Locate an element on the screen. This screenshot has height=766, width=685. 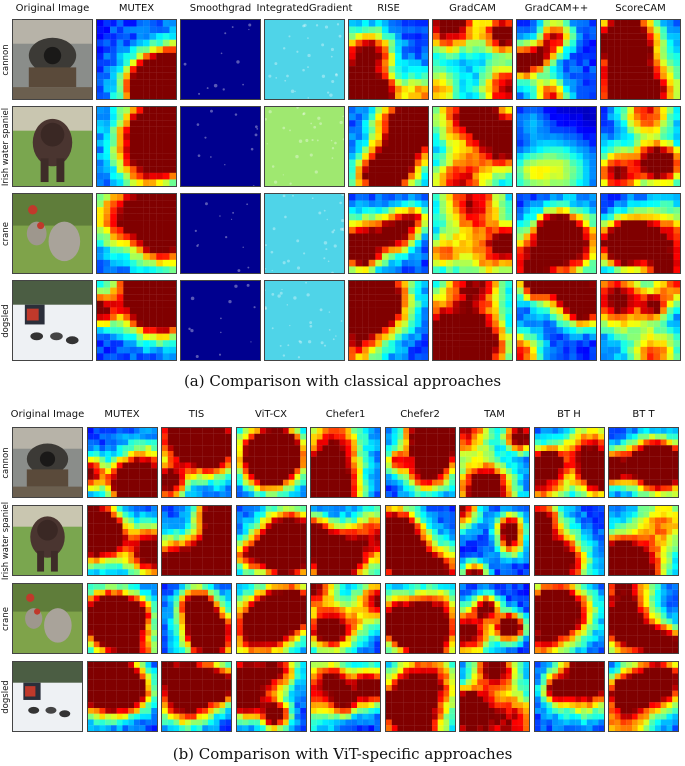
column-header-bt-t: BT T is located at coordinates (643, 414).